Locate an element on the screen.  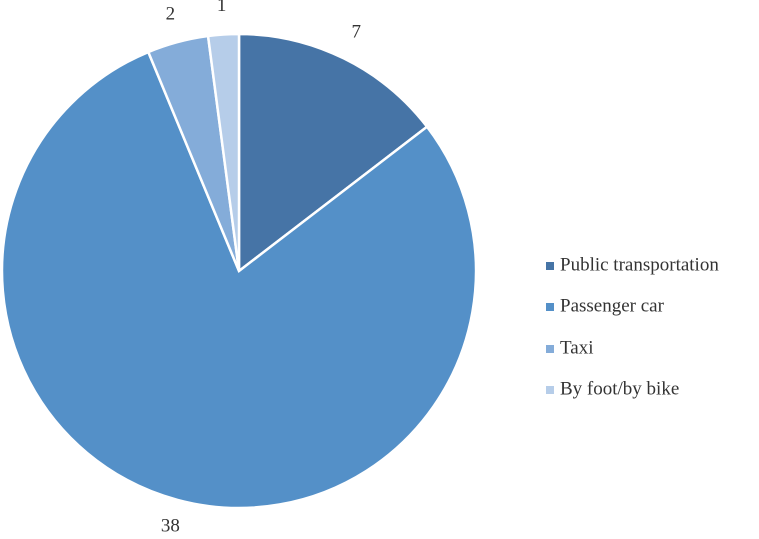
legend-label: Passenger car is located at coordinates (612, 305).